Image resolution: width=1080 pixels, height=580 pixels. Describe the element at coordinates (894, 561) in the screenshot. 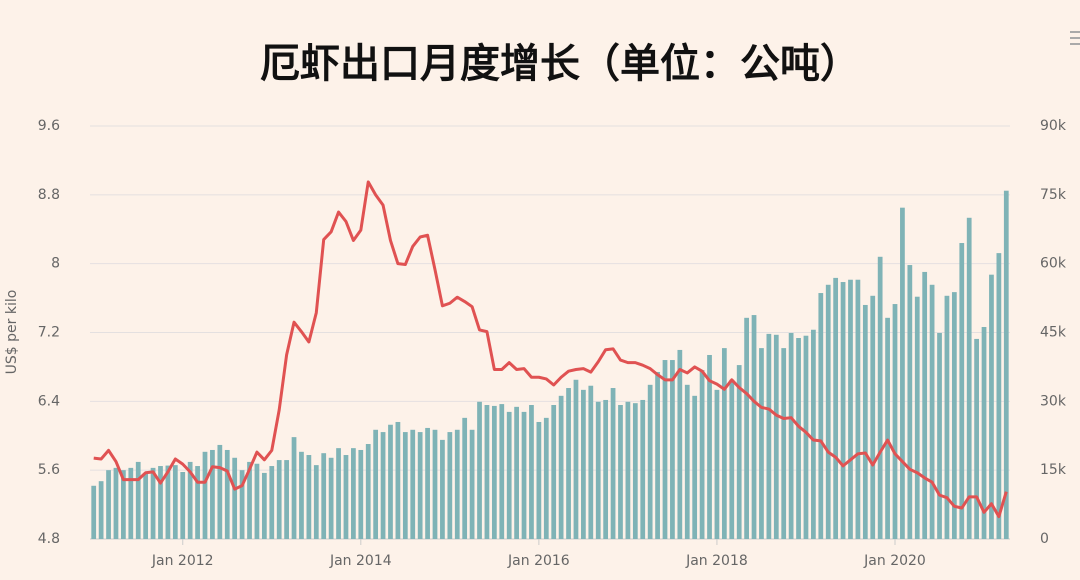

I see `x-tick-label: Jan 2020` at that location.